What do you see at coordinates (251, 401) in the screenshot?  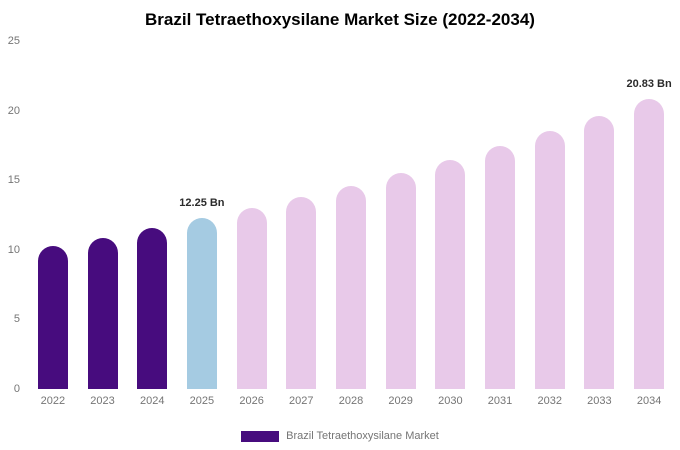 I see `x-label-2026: 2026` at bounding box center [251, 401].